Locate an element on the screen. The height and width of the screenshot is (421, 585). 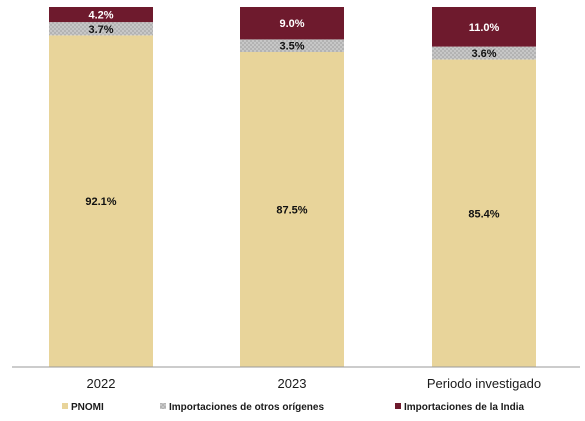
bar-importaciones-de-otros-origenes-periodo-investigado is located at coordinates (484, 53).